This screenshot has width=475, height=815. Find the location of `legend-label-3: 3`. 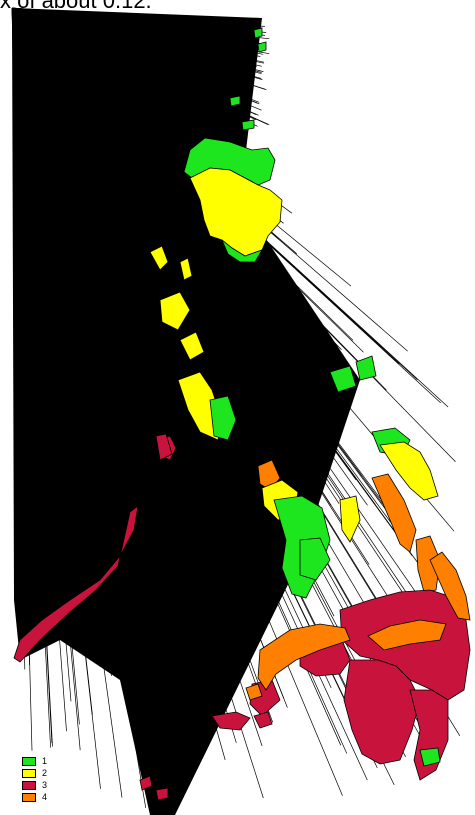

legend-label-3: 3 is located at coordinates (45, 785).